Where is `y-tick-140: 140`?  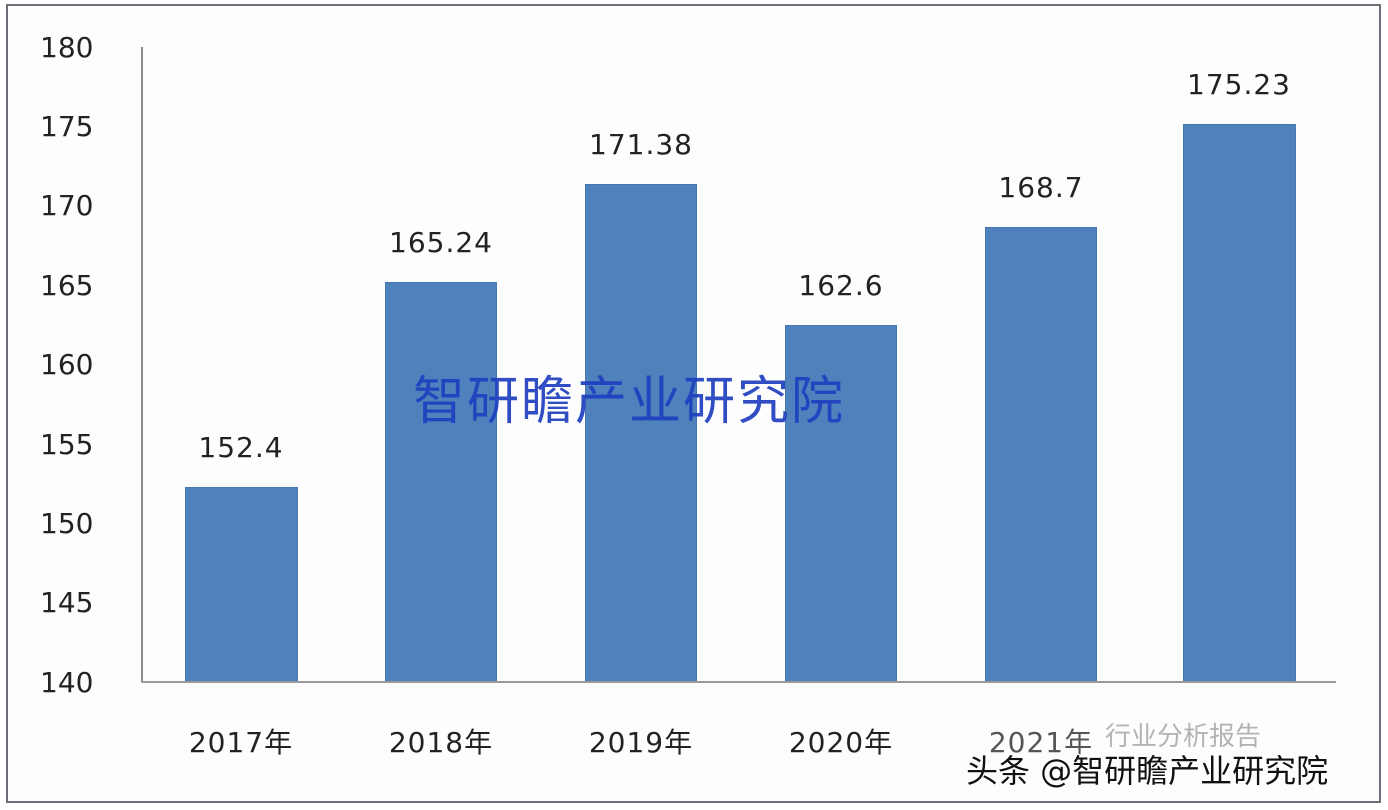 y-tick-140: 140 is located at coordinates (67, 682).